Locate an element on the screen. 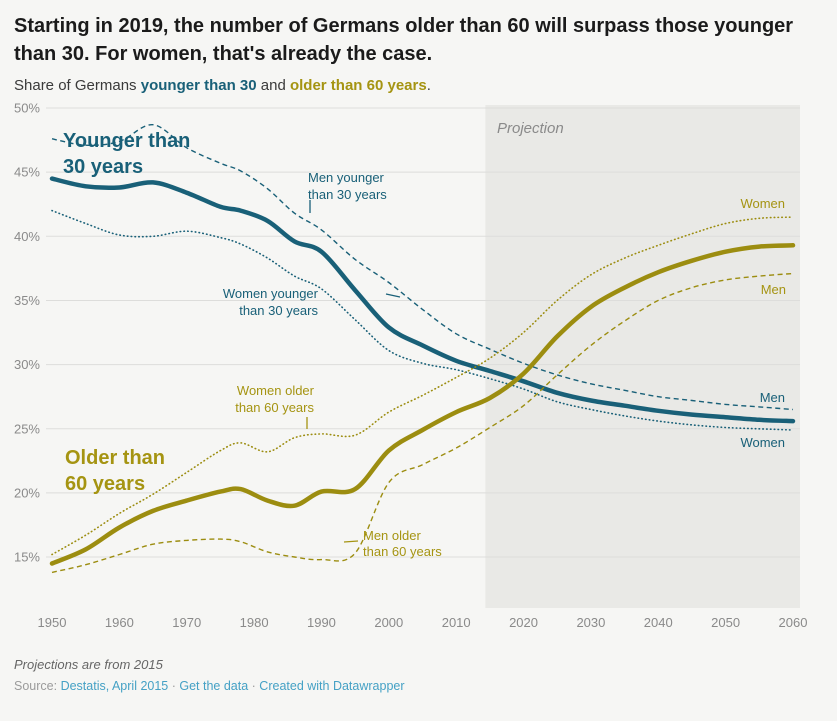 The width and height of the screenshot is (837, 721). get-data-link: Get the data is located at coordinates (214, 686).